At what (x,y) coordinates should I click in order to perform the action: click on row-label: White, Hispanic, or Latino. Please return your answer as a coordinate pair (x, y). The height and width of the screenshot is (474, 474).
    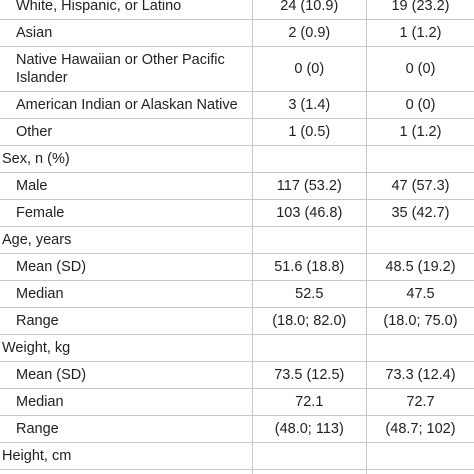
    Looking at the image, I should click on (126, 10).